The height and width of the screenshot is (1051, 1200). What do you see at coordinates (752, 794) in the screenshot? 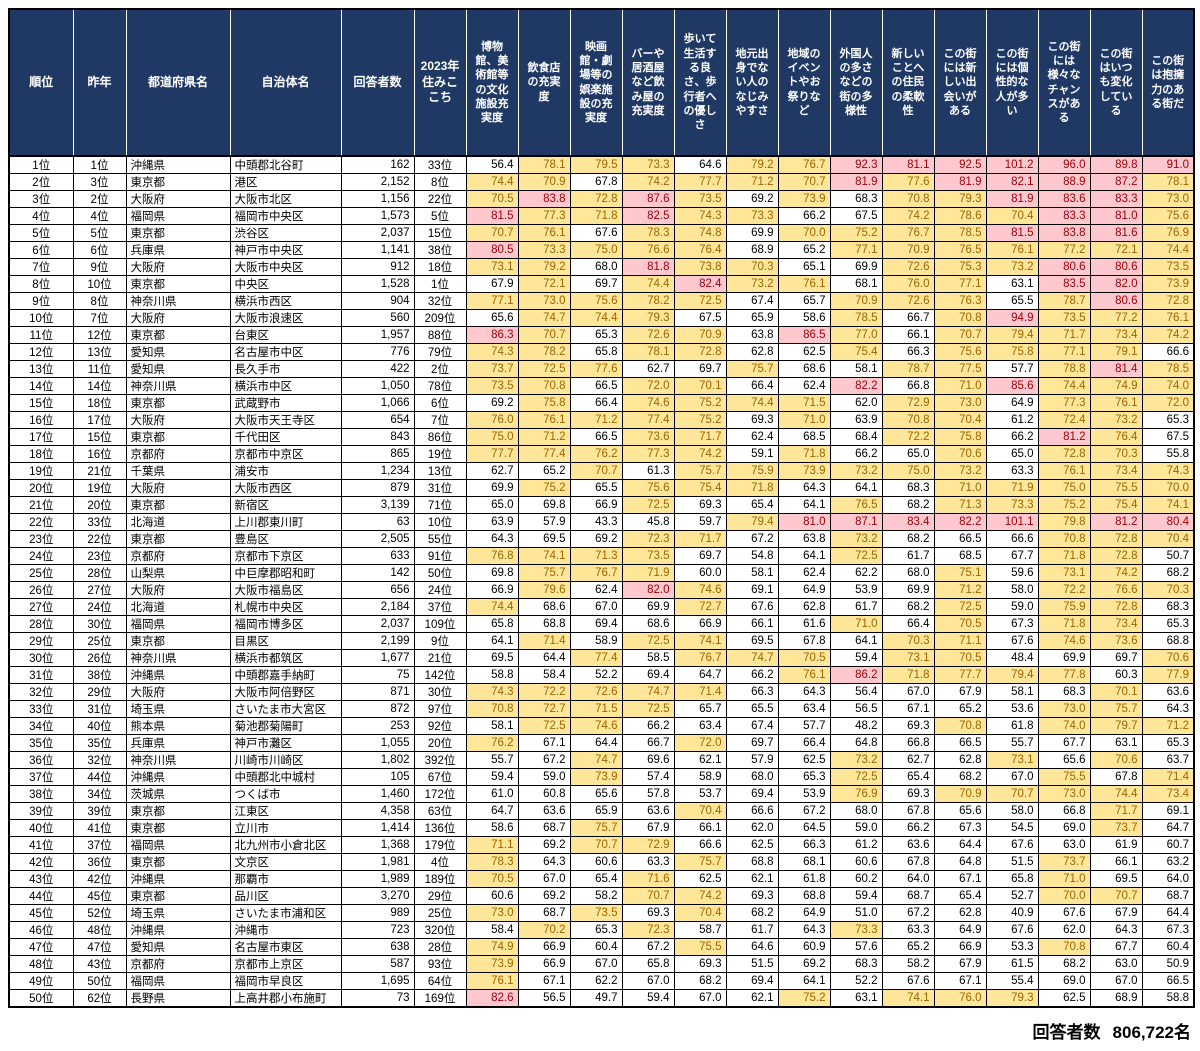
I see `score-cell: 69.4` at bounding box center [752, 794].